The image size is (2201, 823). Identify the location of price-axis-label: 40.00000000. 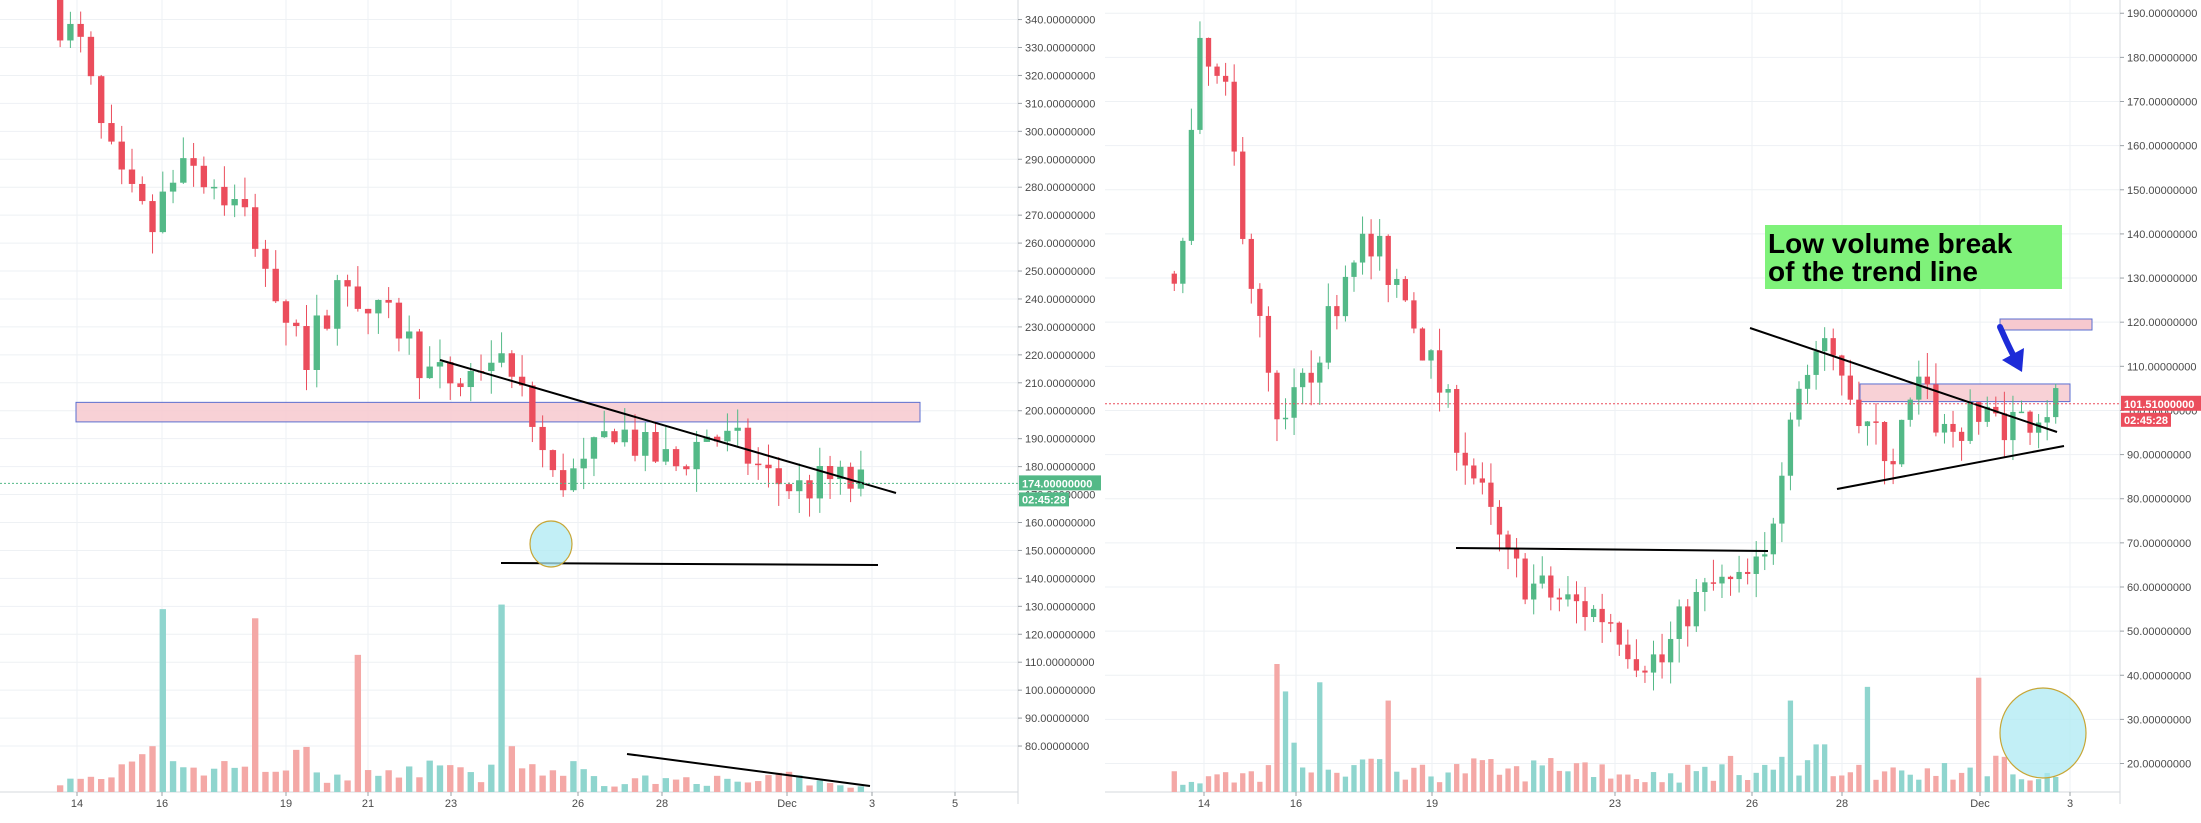
(2159, 676).